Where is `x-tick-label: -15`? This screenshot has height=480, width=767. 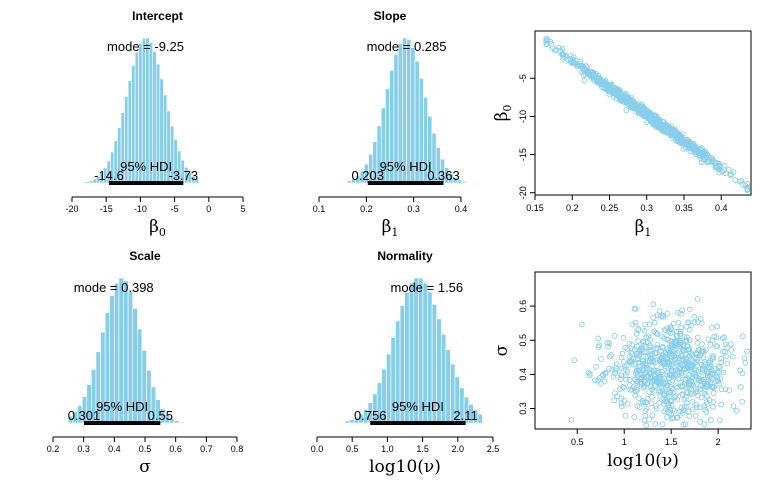
x-tick-label: -15 is located at coordinates (106, 209).